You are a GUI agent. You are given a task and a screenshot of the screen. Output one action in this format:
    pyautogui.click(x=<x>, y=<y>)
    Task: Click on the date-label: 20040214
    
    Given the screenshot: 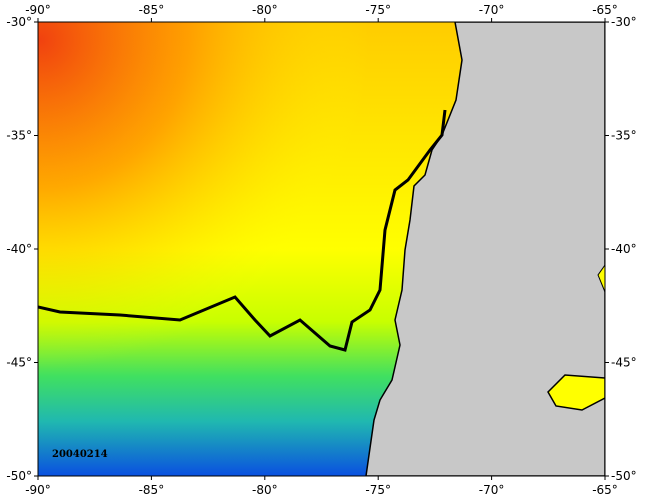 What is the action you would take?
    pyautogui.click(x=80, y=454)
    